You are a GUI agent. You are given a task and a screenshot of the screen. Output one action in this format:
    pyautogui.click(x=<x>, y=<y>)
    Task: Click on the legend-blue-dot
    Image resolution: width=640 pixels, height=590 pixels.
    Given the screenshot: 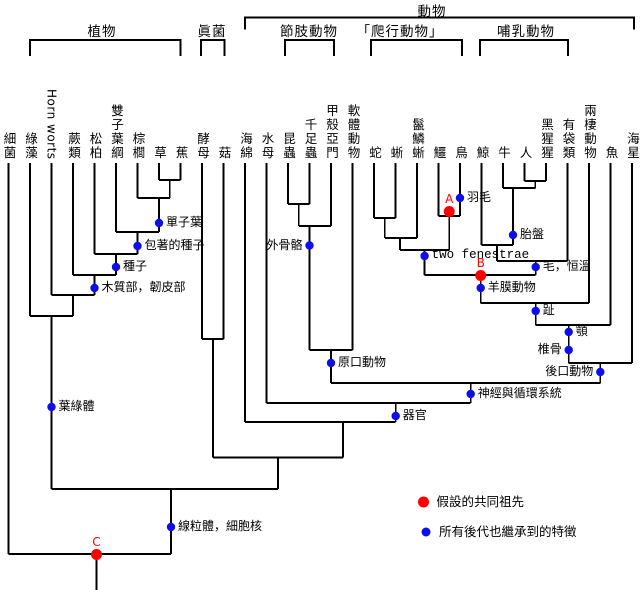 What is the action you would take?
    pyautogui.click(x=426, y=532)
    